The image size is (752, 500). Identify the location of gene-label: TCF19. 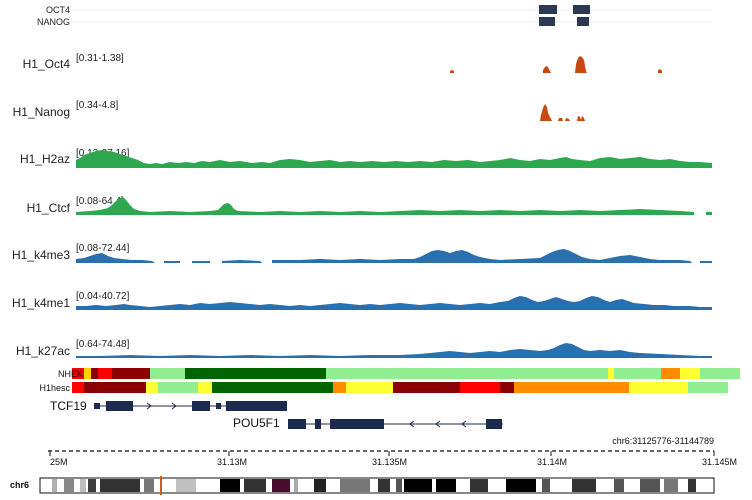
(68, 406).